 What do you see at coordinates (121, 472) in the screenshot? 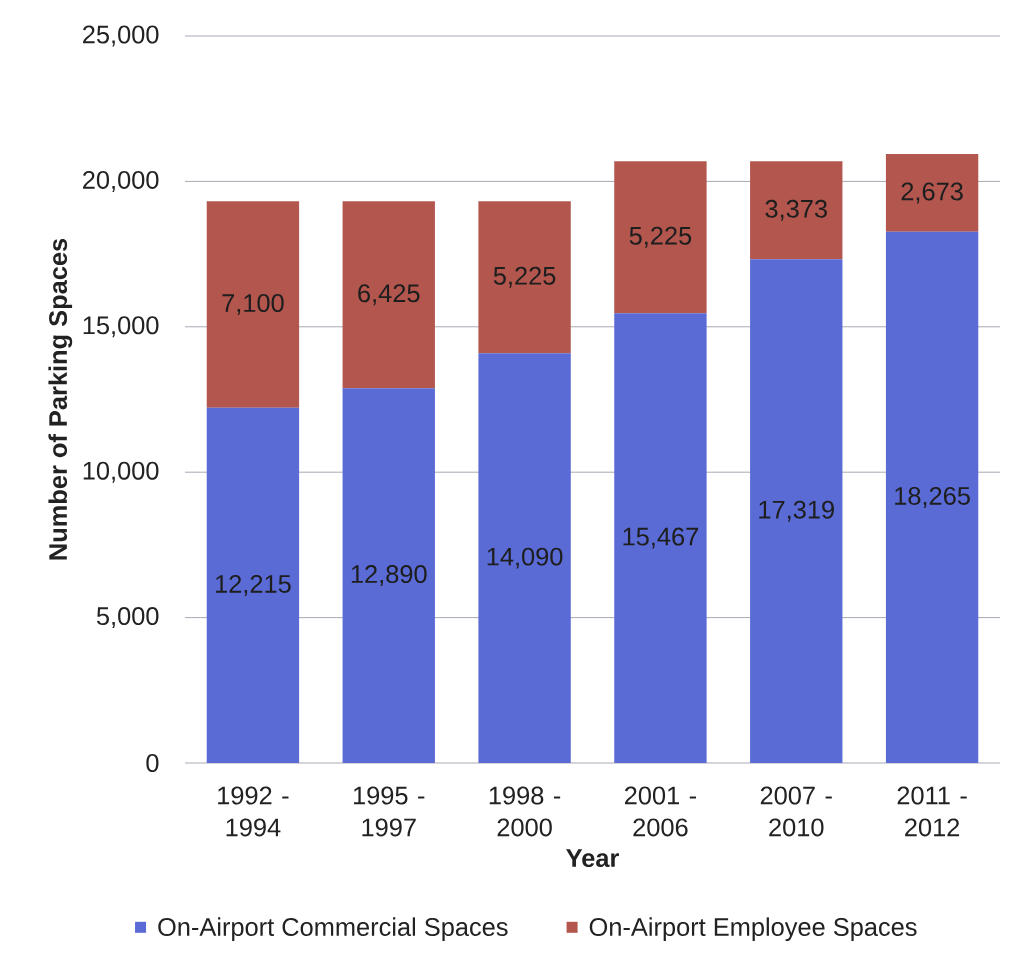
I see `y-tick-label: 10,000` at bounding box center [121, 472].